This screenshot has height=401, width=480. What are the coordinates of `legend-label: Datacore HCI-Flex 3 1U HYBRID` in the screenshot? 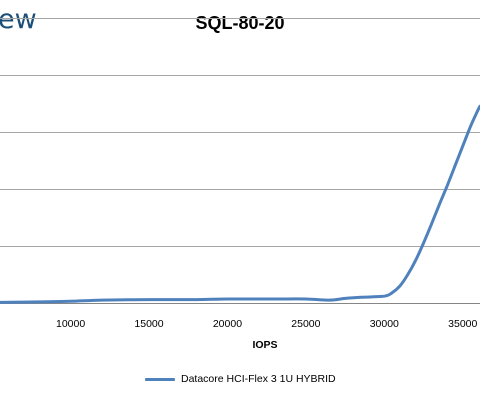 It's located at (258, 379).